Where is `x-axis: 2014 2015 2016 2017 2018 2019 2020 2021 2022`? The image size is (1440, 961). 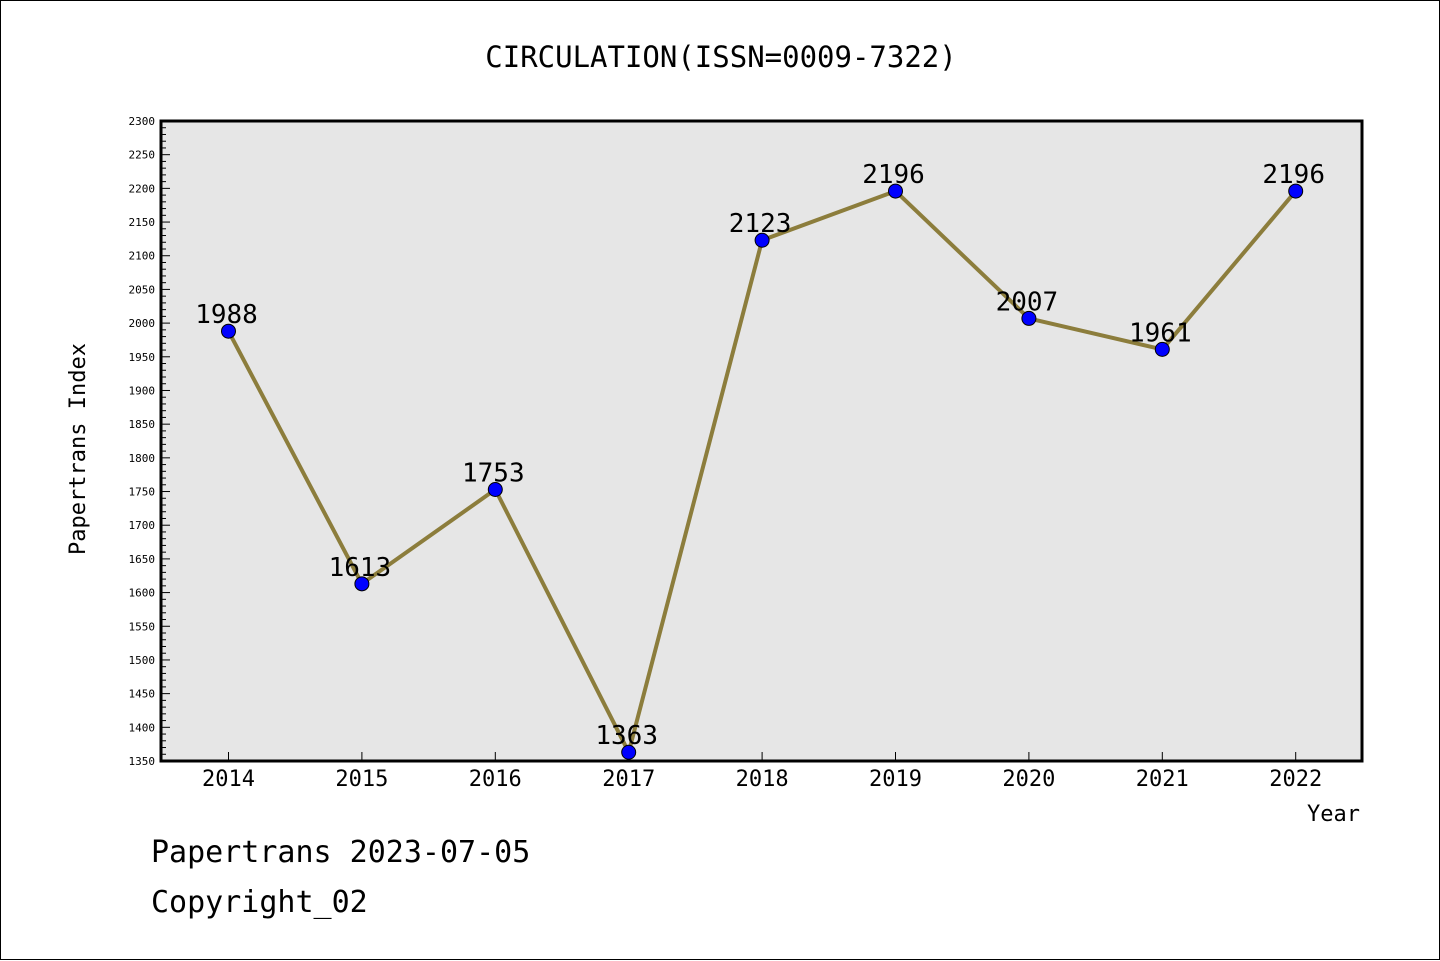 x-axis: 2014 2015 2016 2017 2018 2019 2020 2021 2022 is located at coordinates (762, 772).